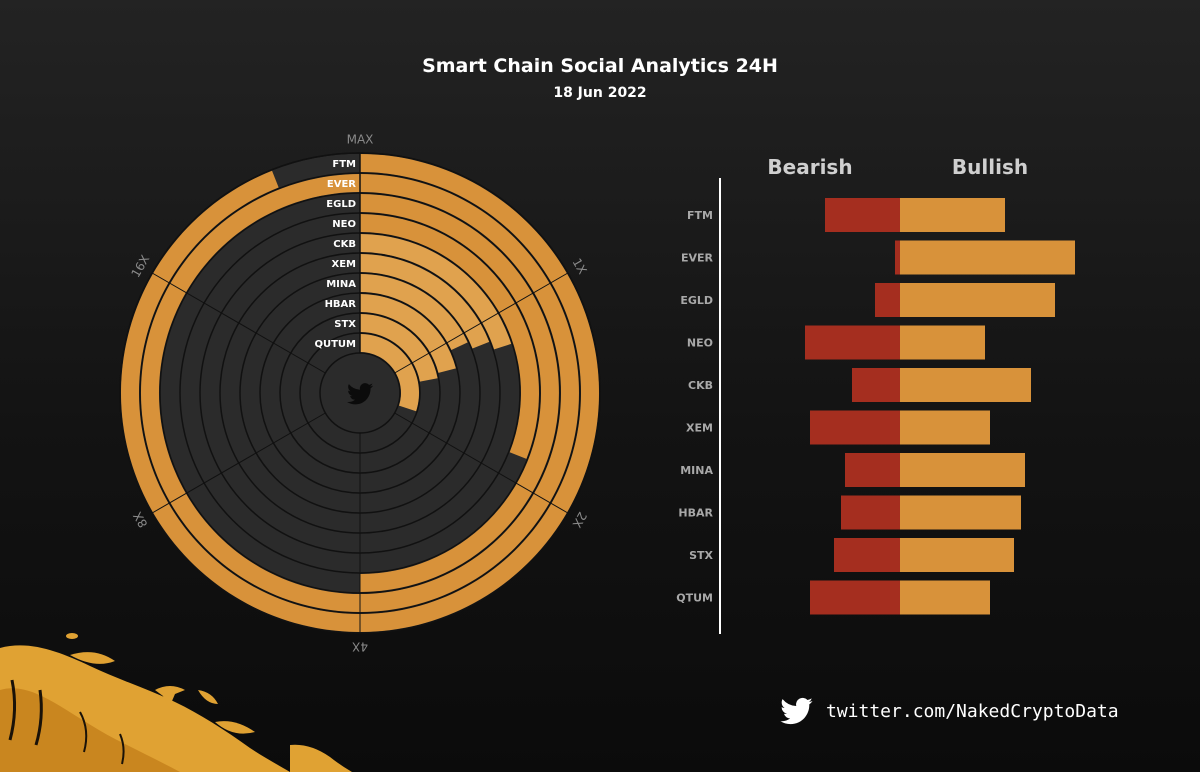  Describe the element at coordinates (957, 555) in the screenshot. I see `bar-bullish-stx` at that location.